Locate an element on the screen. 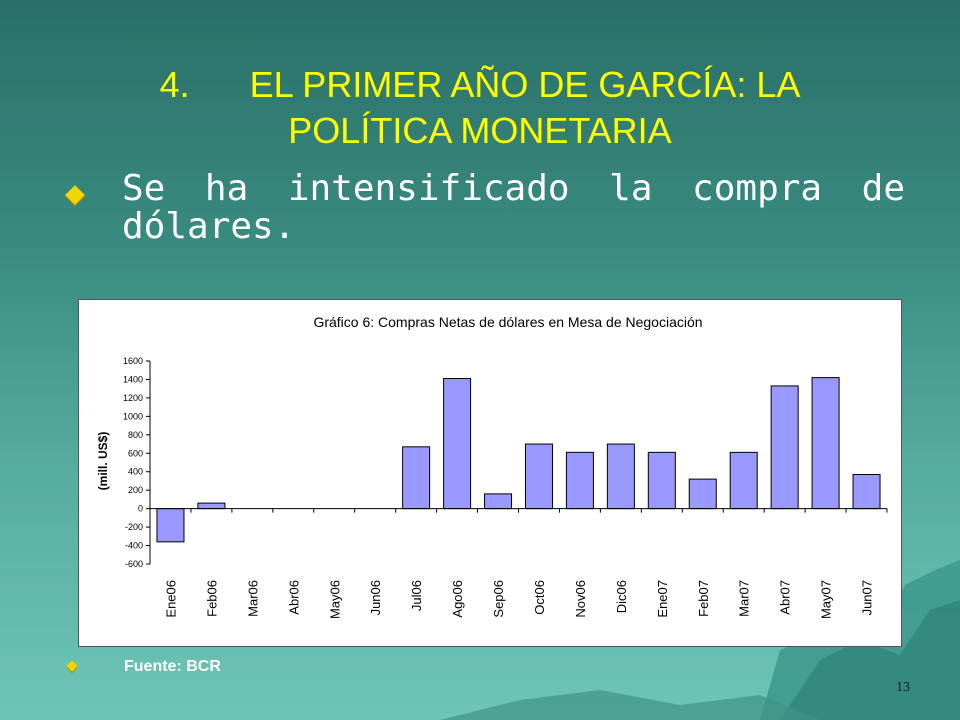  title-number: 4. is located at coordinates (174, 84).